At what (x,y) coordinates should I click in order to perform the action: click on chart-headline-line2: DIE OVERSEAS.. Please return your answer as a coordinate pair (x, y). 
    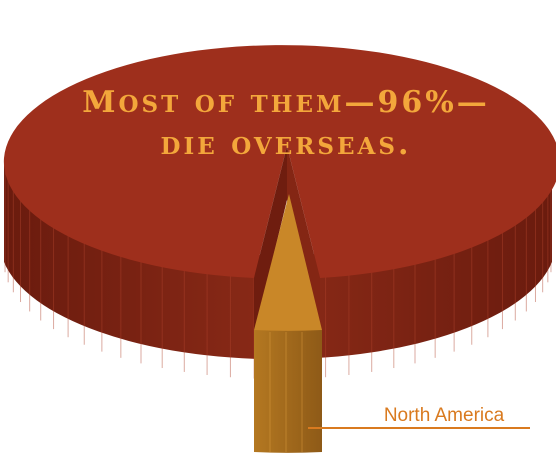
    Looking at the image, I should click on (286, 144).